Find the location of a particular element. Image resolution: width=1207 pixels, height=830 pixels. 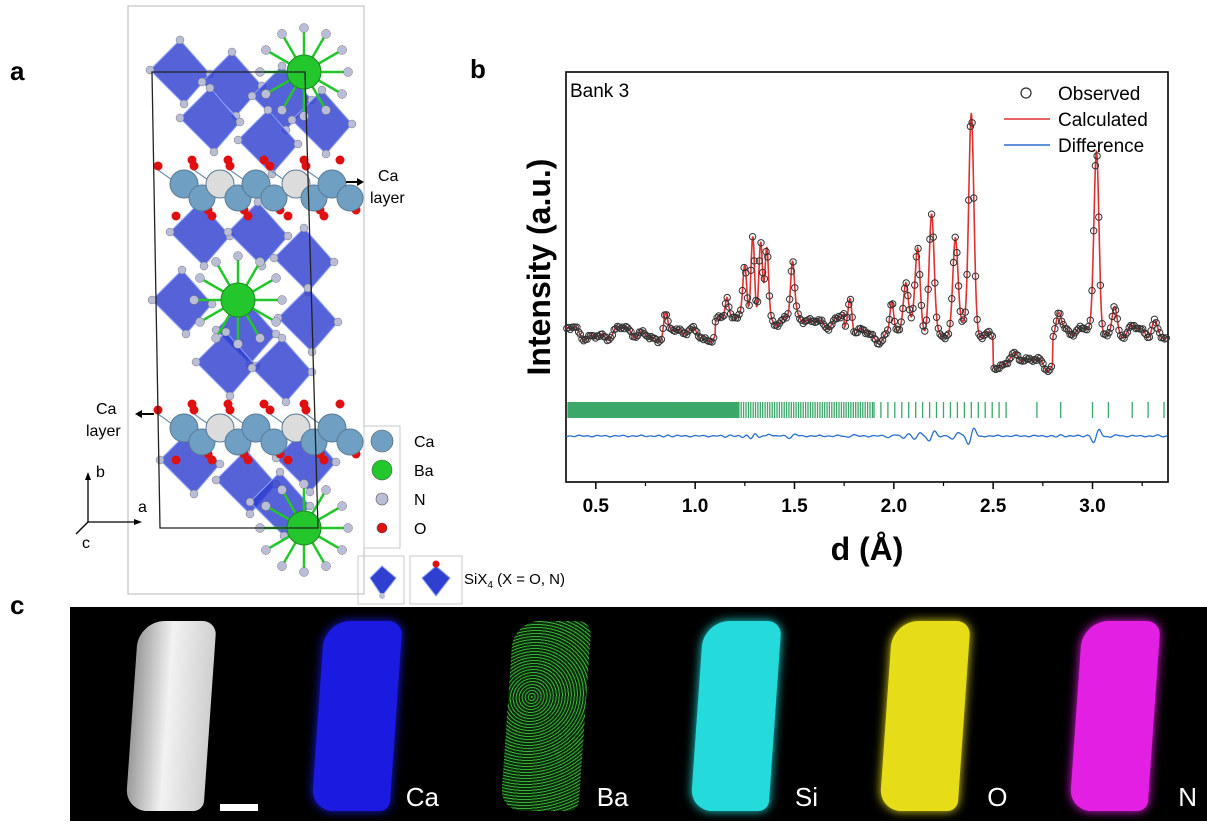

bank-annotation: Bank 3 is located at coordinates (599, 91).